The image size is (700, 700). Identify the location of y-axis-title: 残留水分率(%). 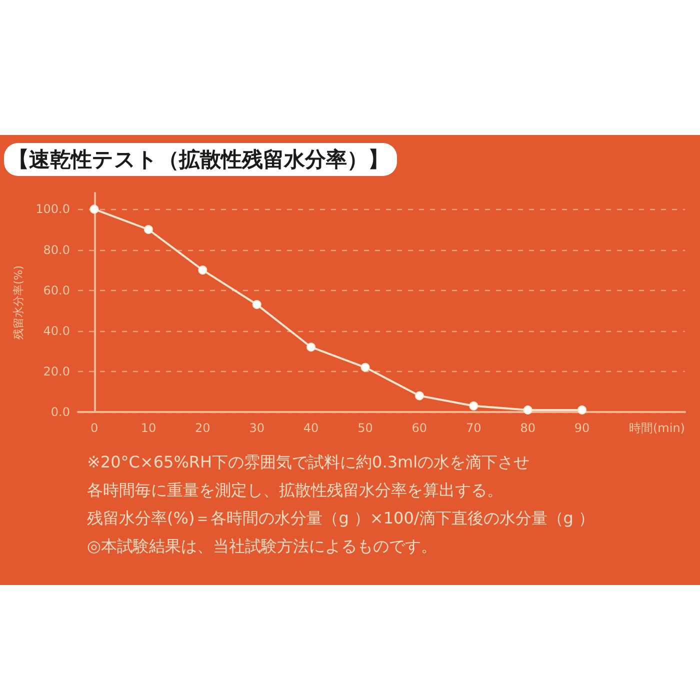
(18, 302).